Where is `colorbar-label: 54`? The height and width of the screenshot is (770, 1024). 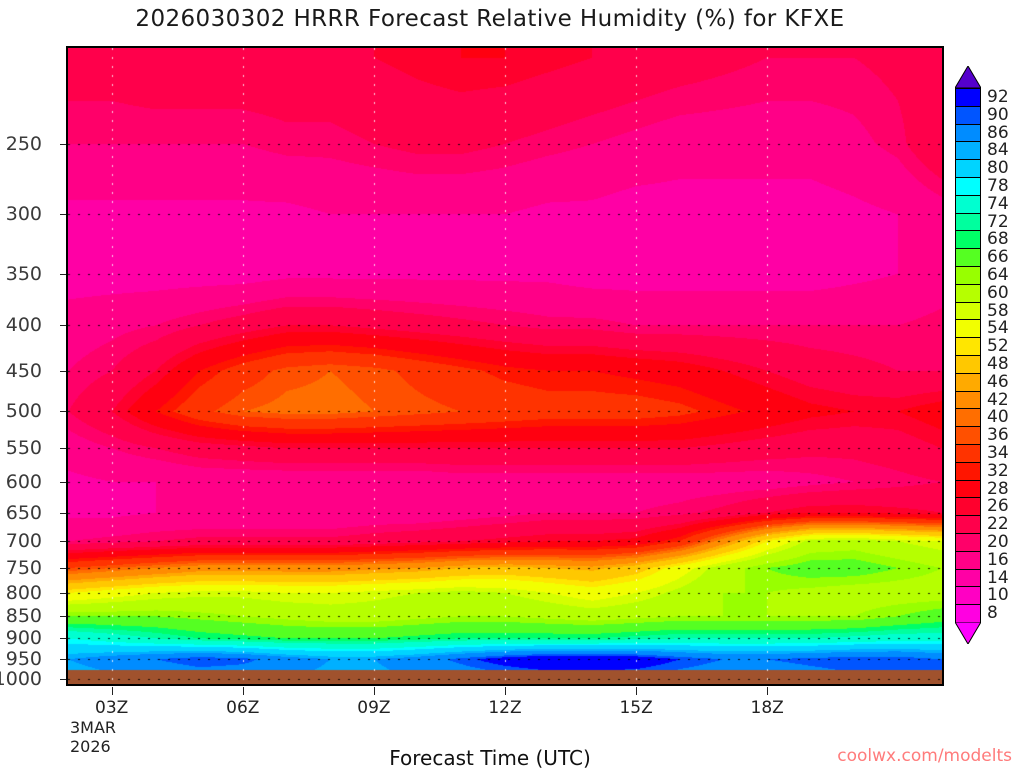
colorbar-label: 54 is located at coordinates (998, 328).